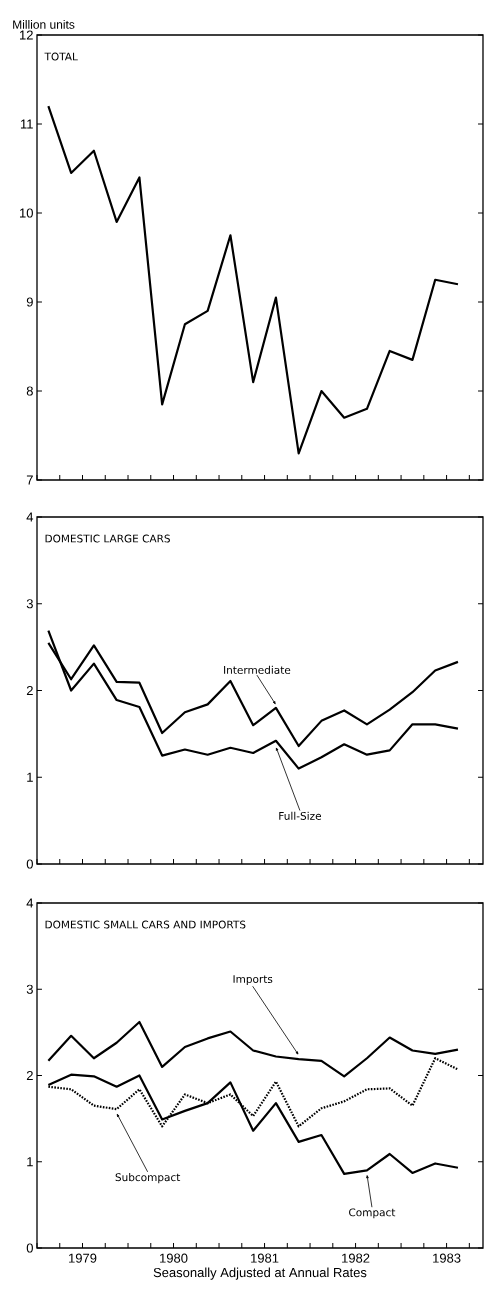 Image resolution: width=486 pixels, height=1301 pixels. What do you see at coordinates (260, 1273) in the screenshot?
I see `x-axis-title: Seasonally Adjusted at Annual Rates` at bounding box center [260, 1273].